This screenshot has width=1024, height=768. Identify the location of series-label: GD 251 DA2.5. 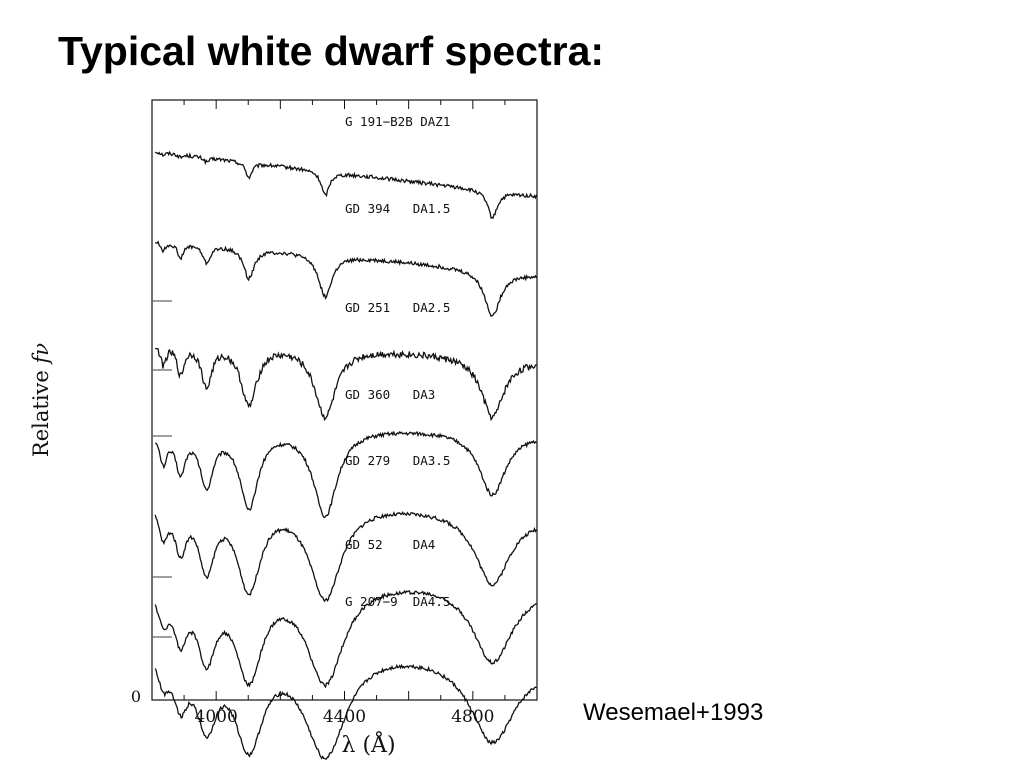
(397, 307).